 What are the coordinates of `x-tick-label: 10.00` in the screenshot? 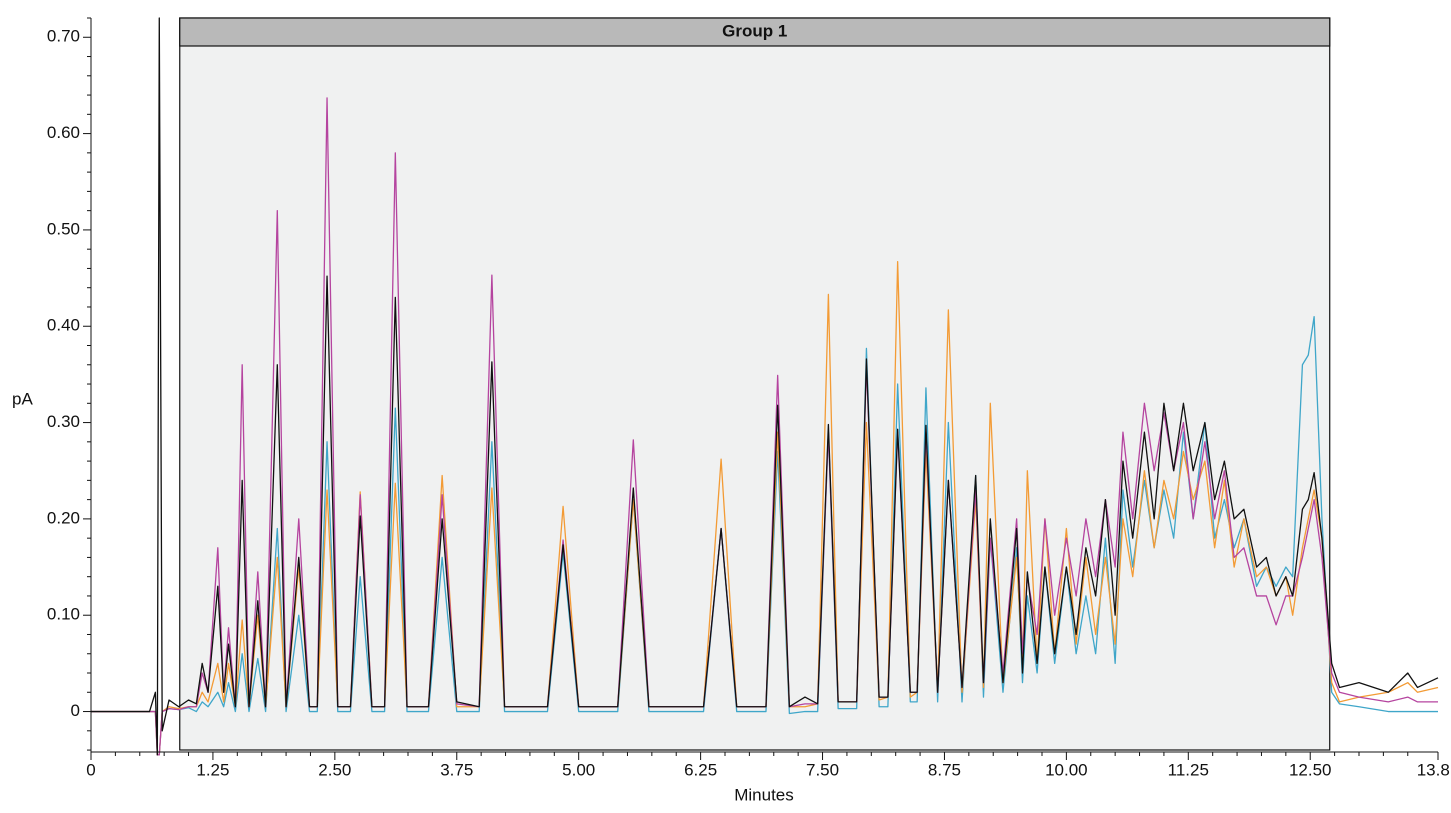 It's located at (1066, 769).